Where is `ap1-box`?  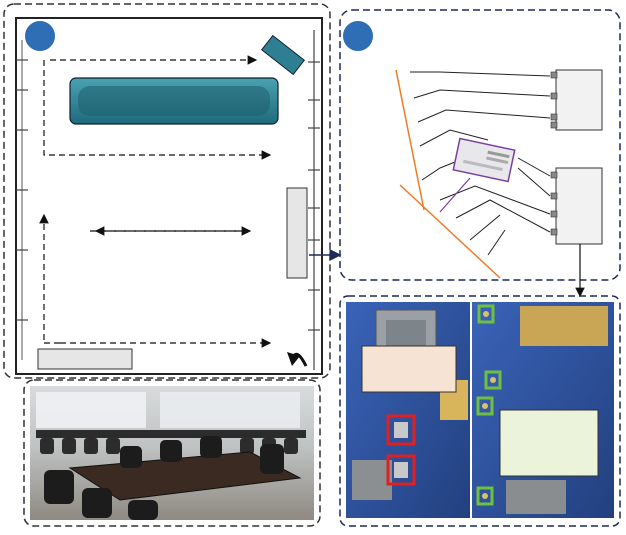 ap1-box is located at coordinates (576, 100).